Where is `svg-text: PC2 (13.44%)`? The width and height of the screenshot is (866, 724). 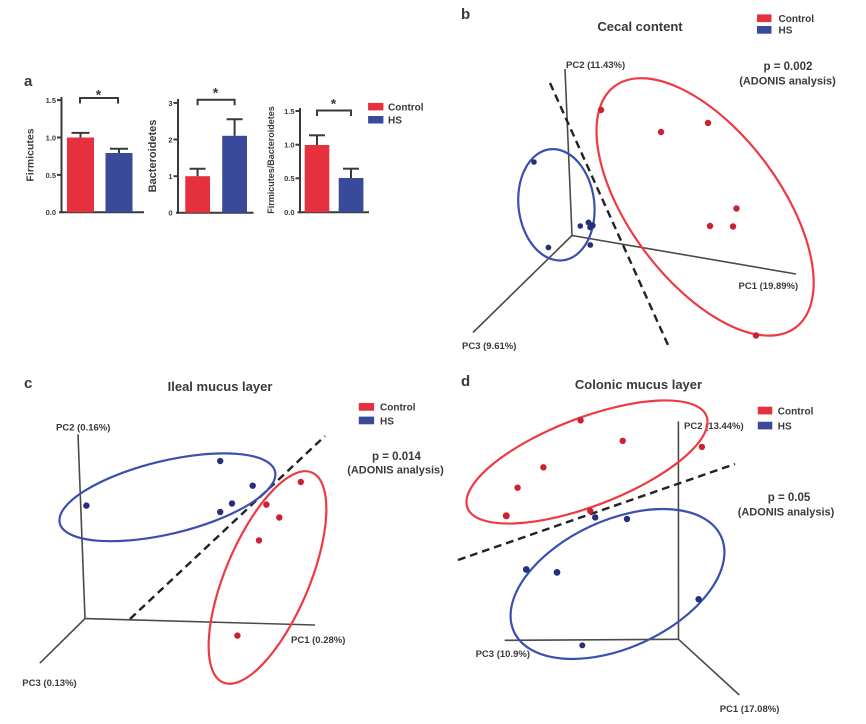 svg-text: PC2 (13.44%) is located at coordinates (714, 426).